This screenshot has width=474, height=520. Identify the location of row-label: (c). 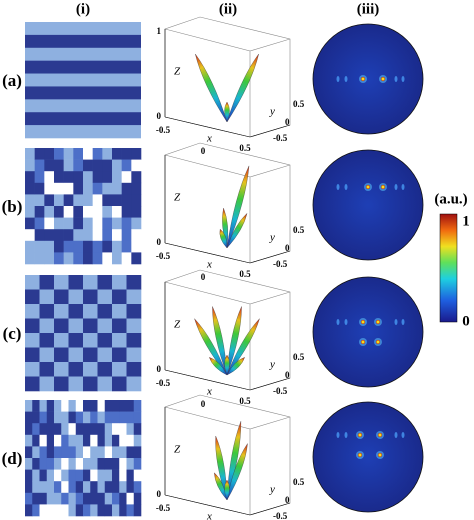
(12, 333).